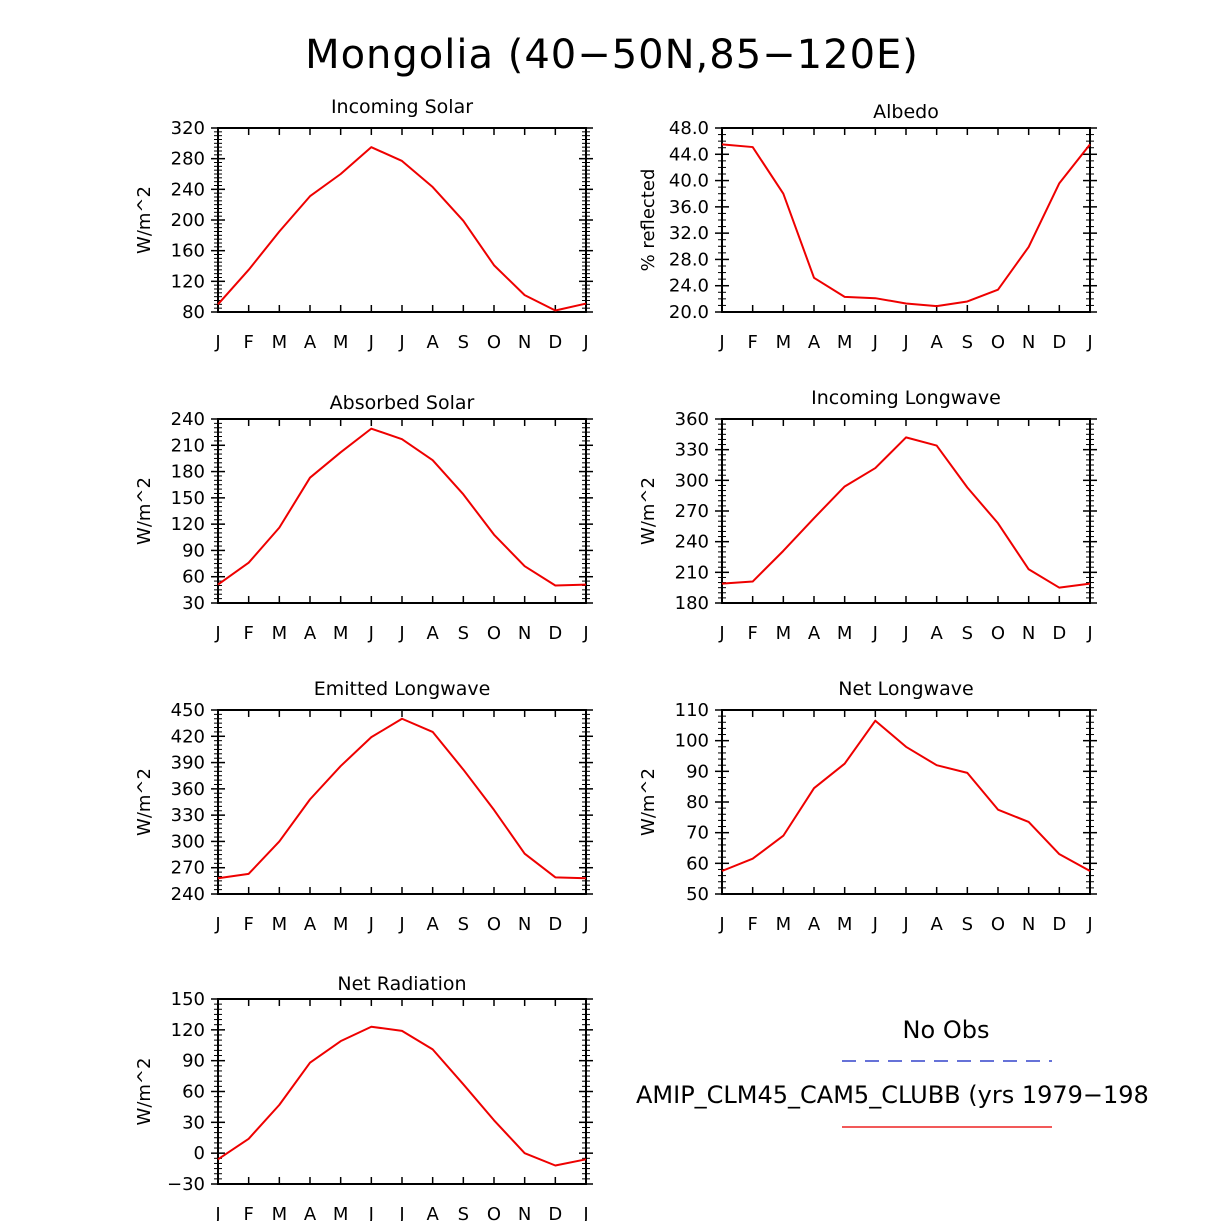  What do you see at coordinates (199, 1153) in the screenshot?
I see `y-tick-label: 0` at bounding box center [199, 1153].